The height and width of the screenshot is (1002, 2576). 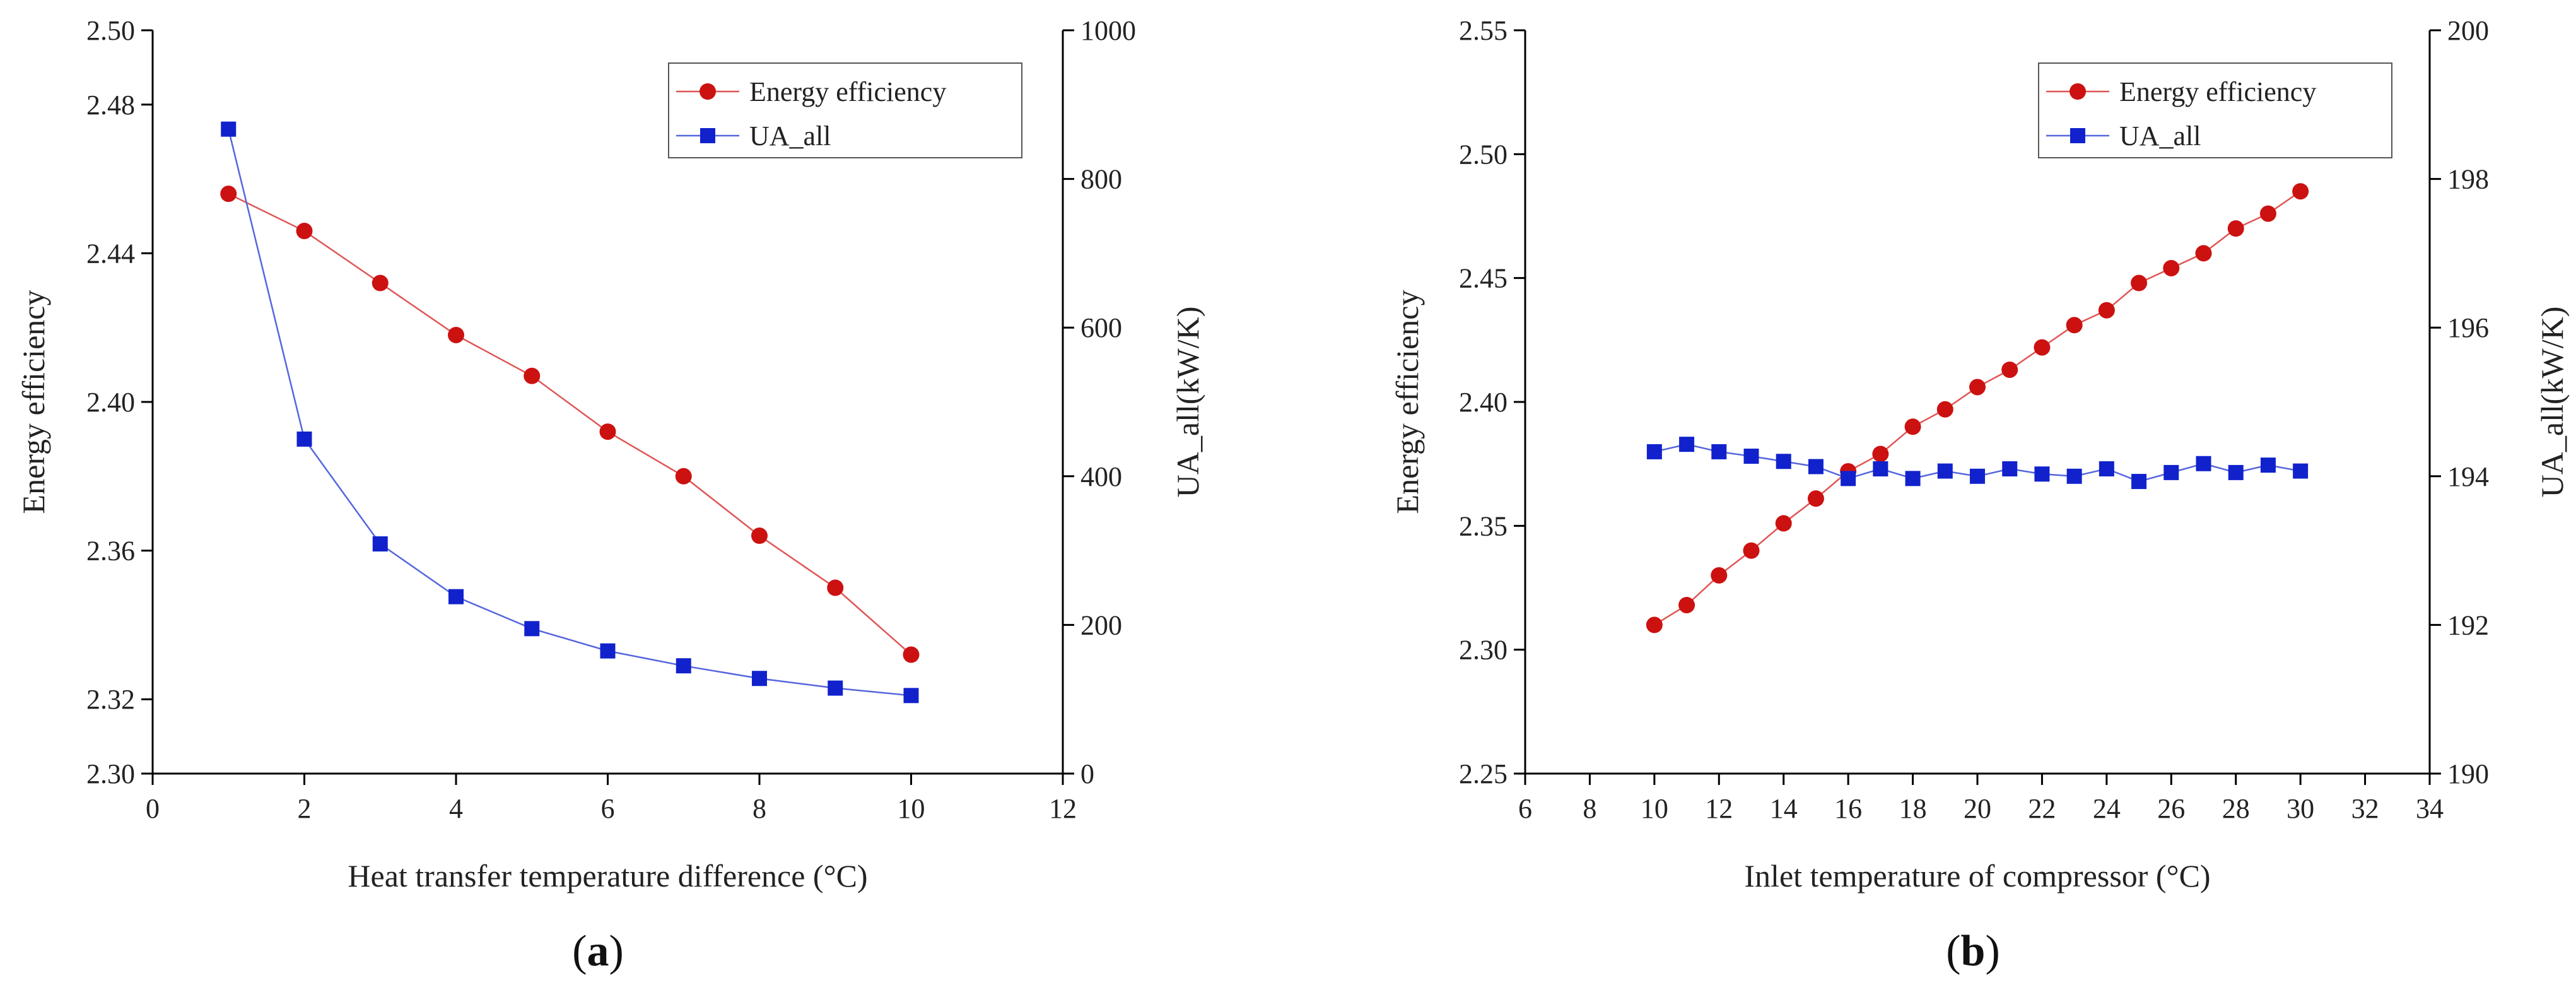 I want to click on y-left-tick-label: 2.48, so click(x=110, y=105).